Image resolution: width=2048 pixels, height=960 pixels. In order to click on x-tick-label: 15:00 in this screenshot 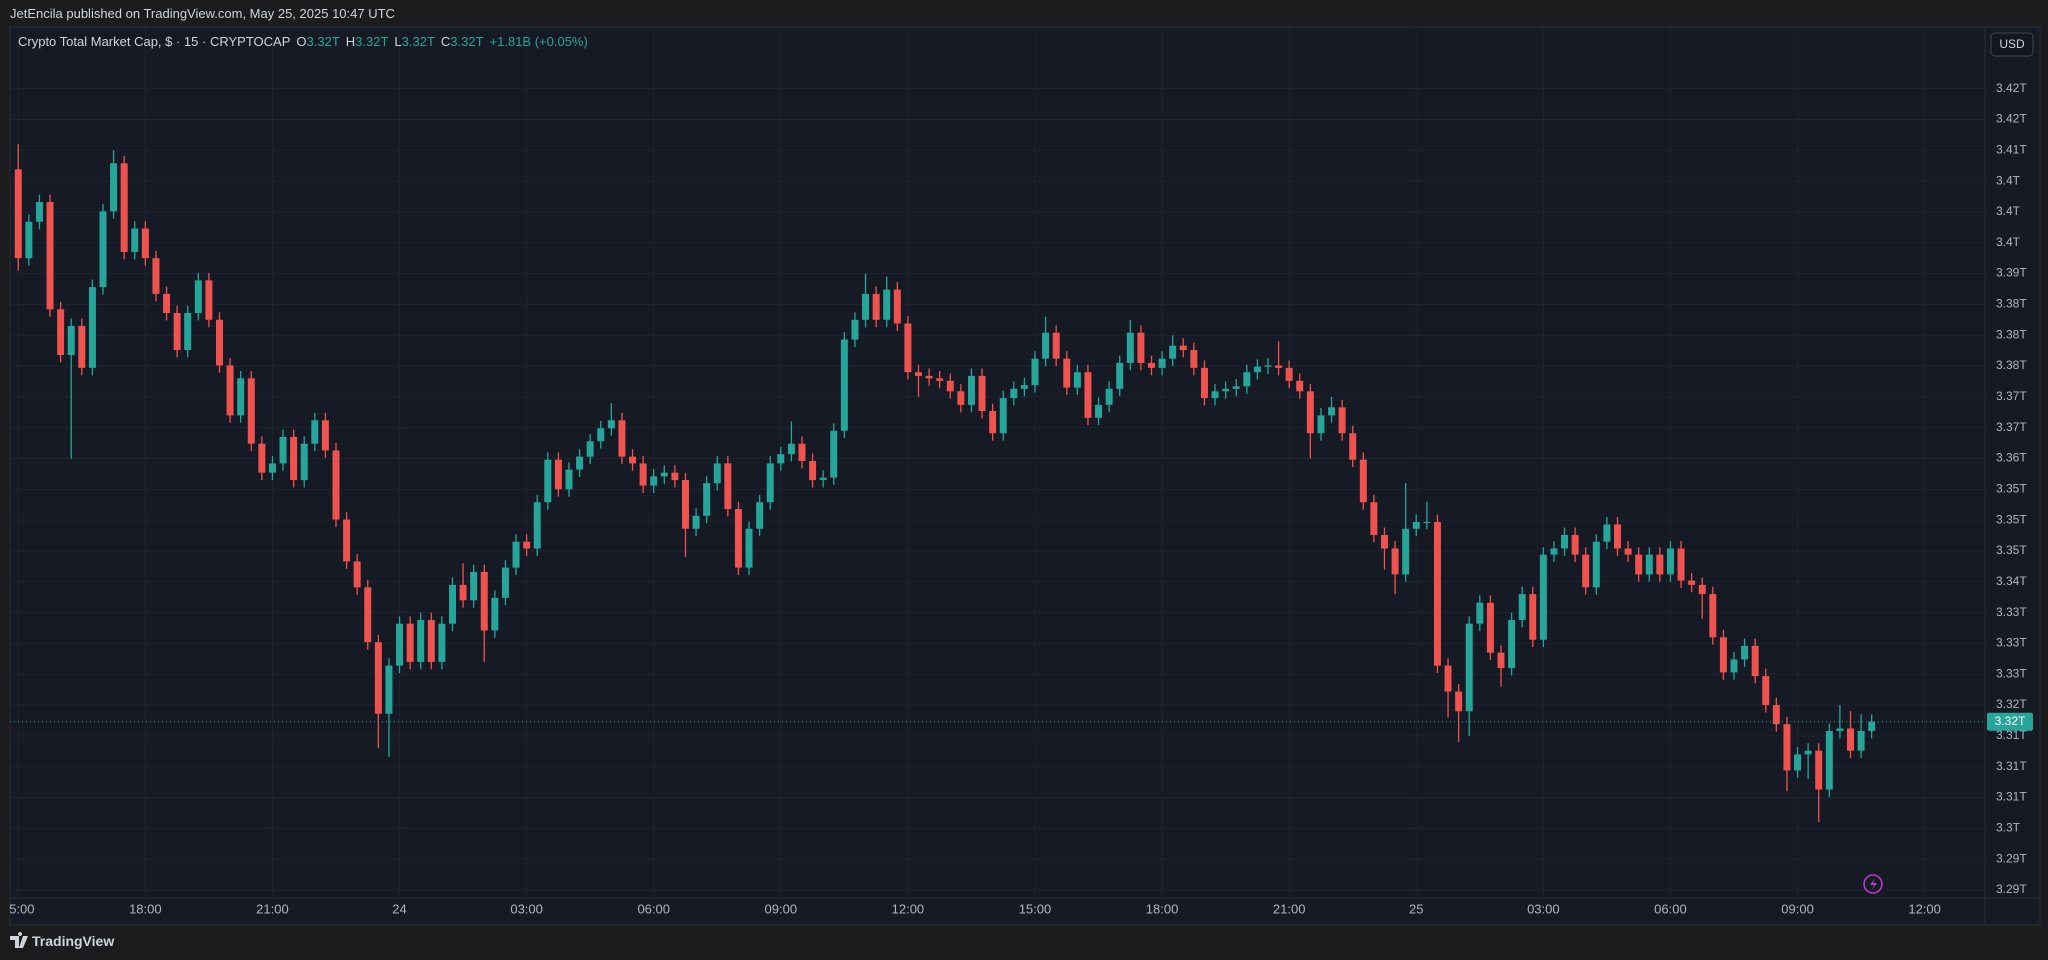, I will do `click(1035, 908)`.